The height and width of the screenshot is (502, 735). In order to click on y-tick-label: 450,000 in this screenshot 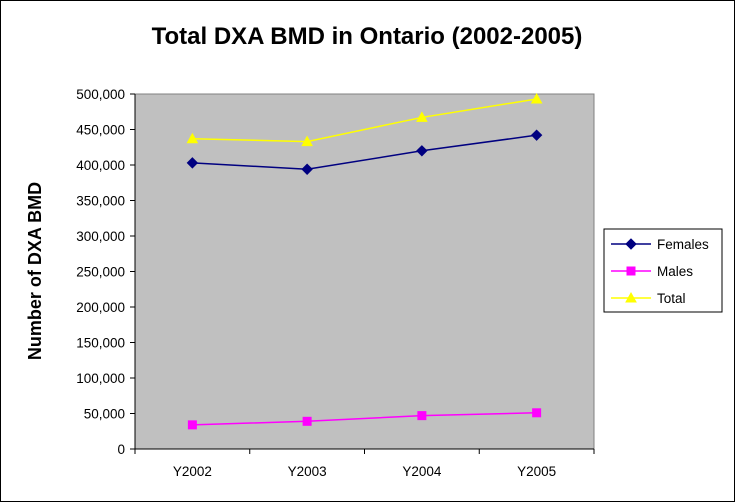, I will do `click(100, 130)`.